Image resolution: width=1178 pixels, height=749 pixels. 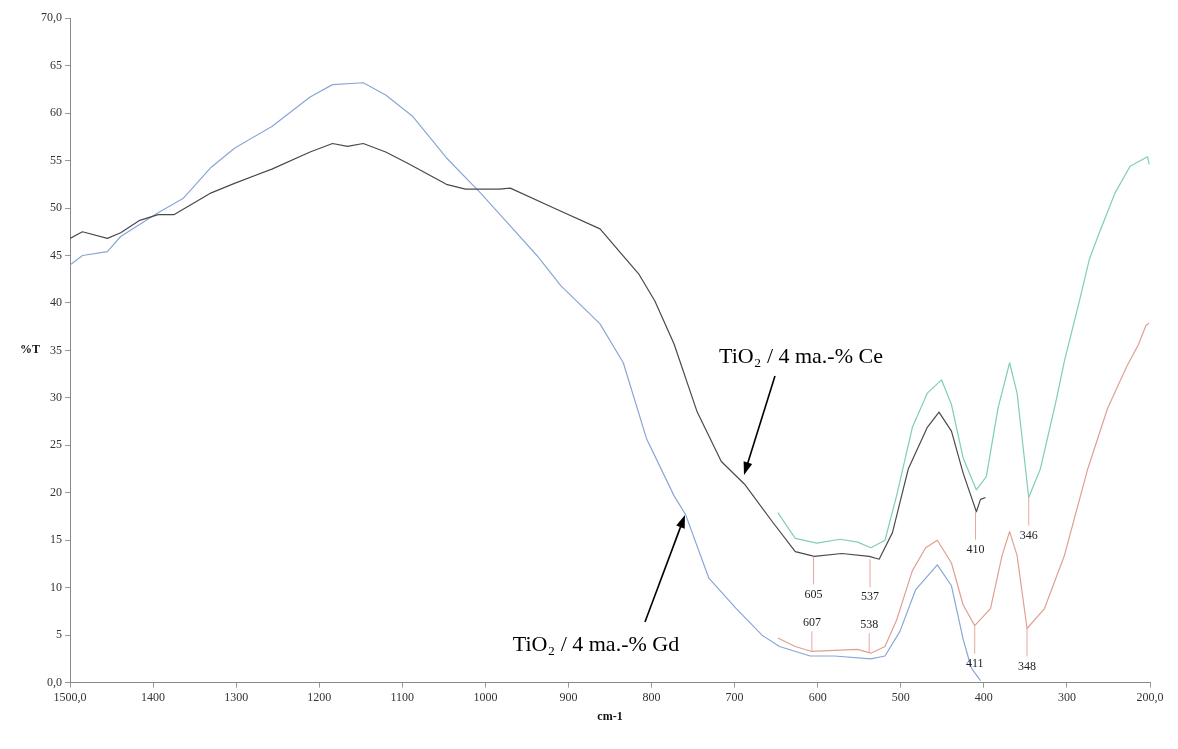 What do you see at coordinates (59, 634) in the screenshot?
I see `y-tick-label: 5` at bounding box center [59, 634].